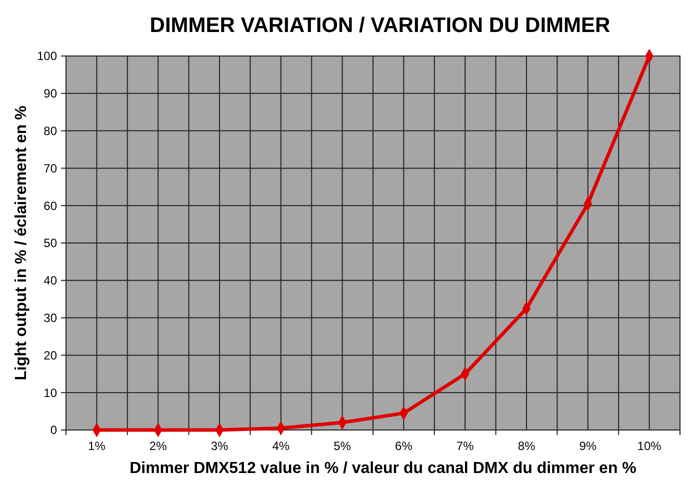  I want to click on x-tick-label: 5%, so click(343, 446).